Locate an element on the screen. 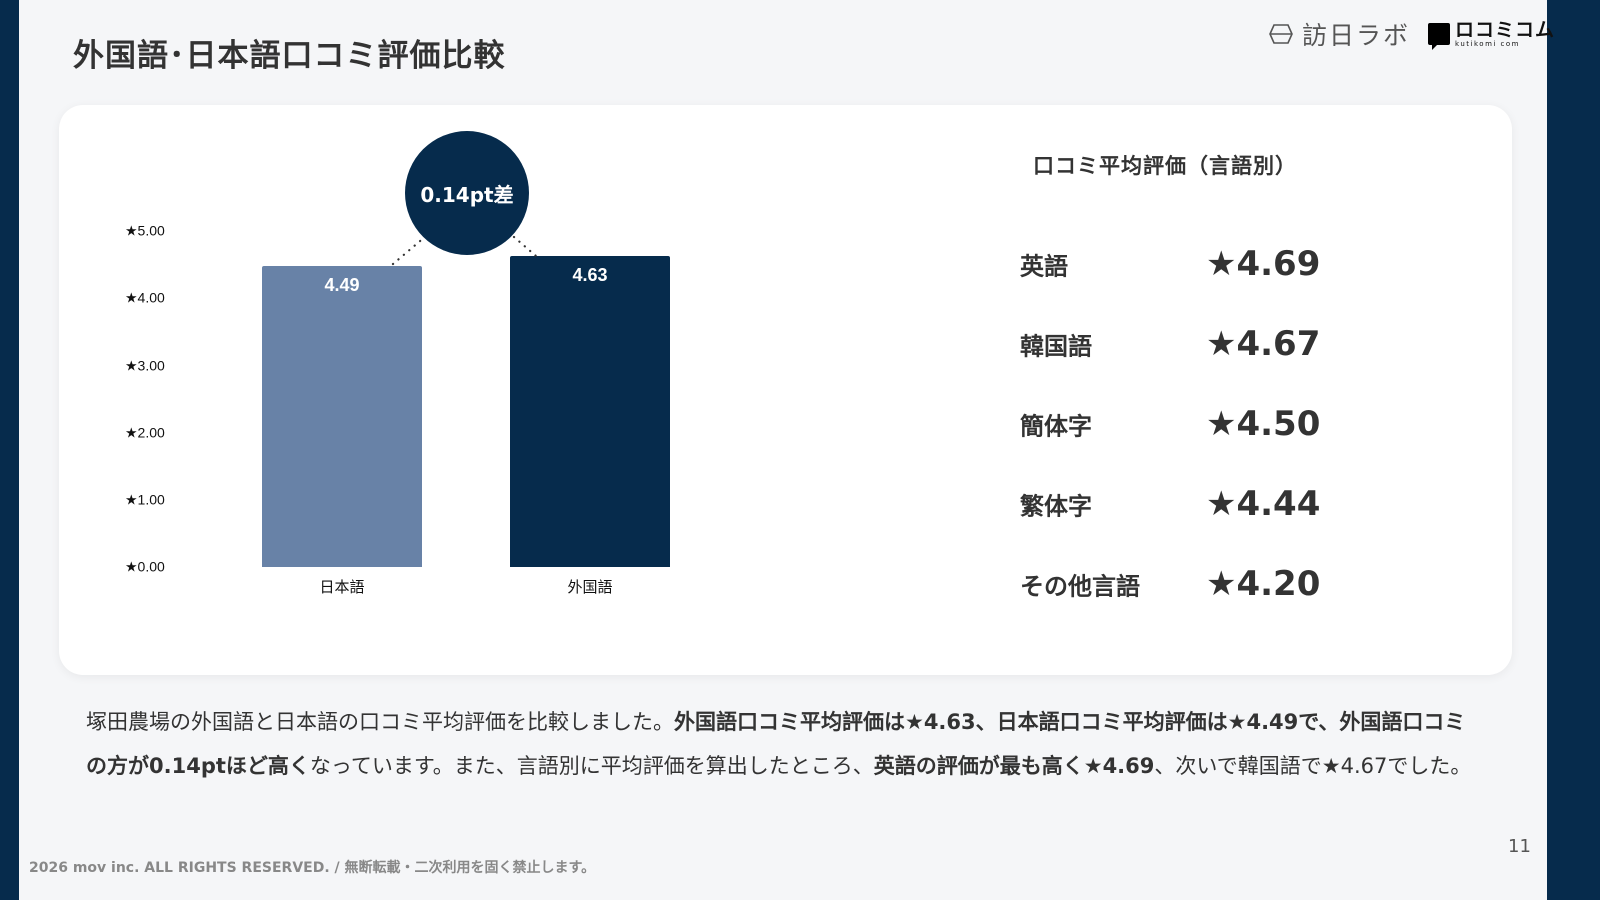  y-tick-5: ★5.00 is located at coordinates (145, 230).